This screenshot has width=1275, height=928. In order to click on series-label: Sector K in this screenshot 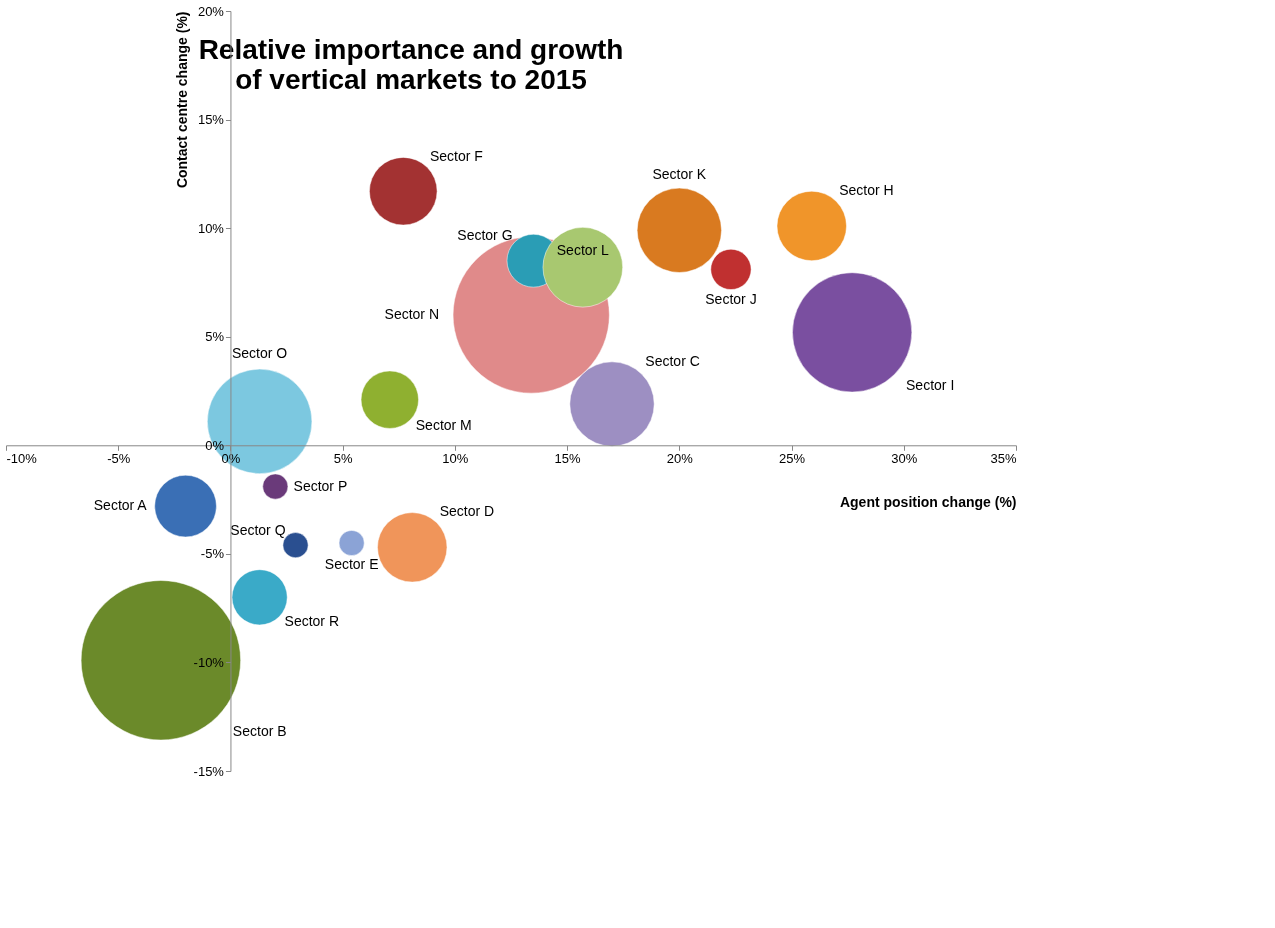, I will do `click(679, 173)`.